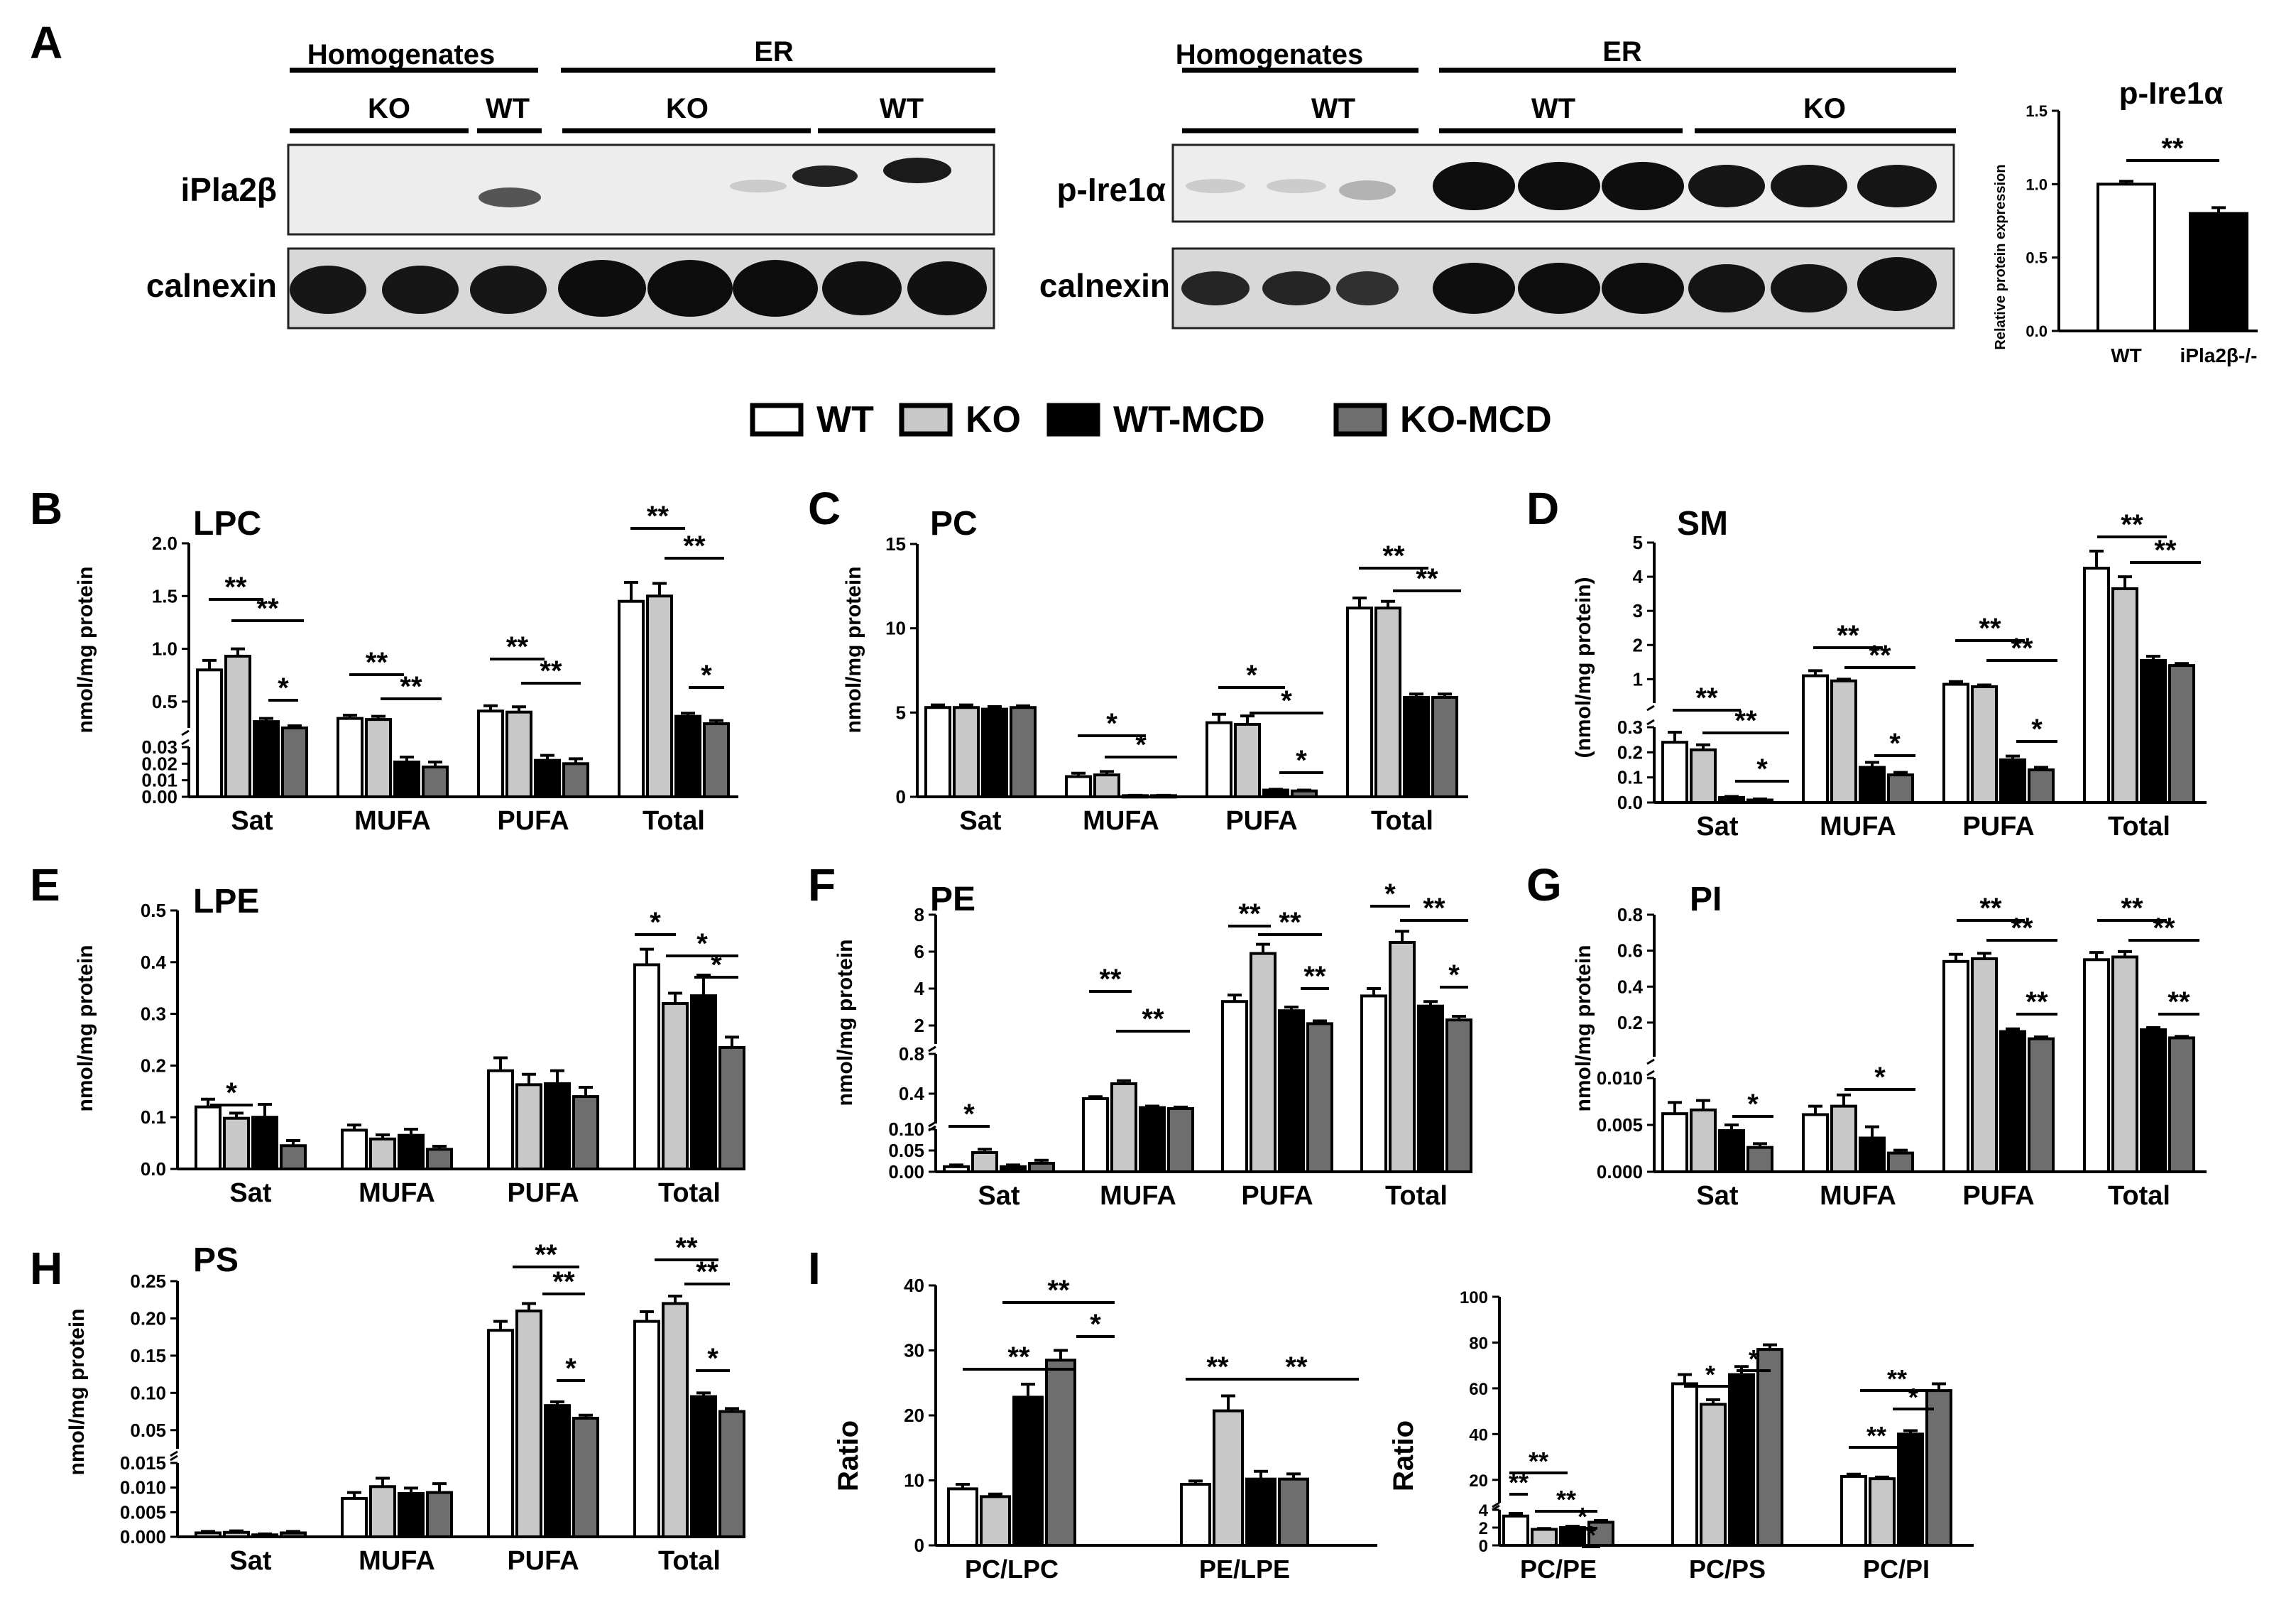  I want to click on bar-ko-mcd-pufa, so click(2041, 786).